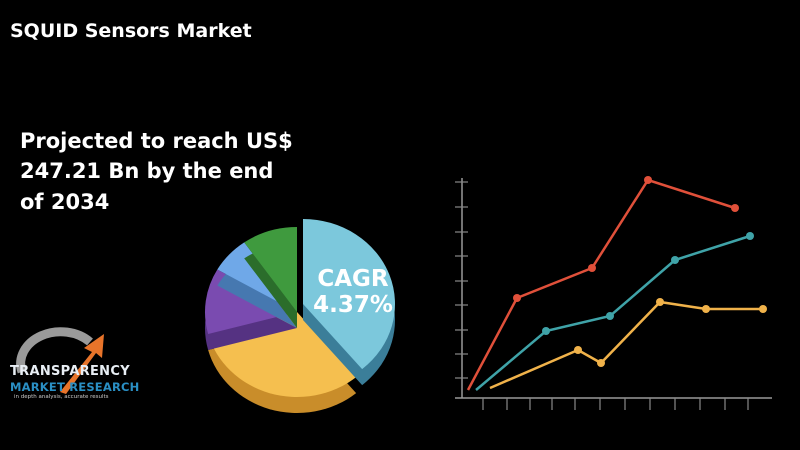 The image size is (800, 450). I want to click on dots, so click(640, 271).